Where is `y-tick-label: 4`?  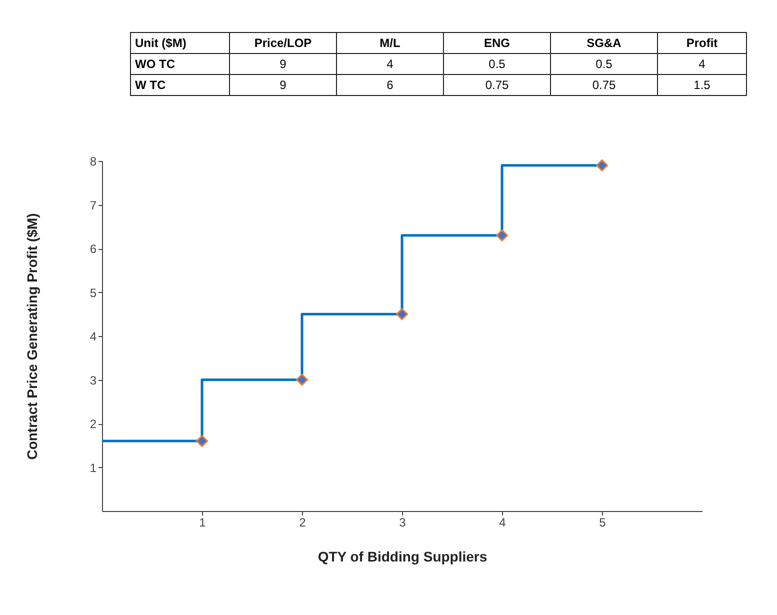
y-tick-label: 4 is located at coordinates (93, 337).